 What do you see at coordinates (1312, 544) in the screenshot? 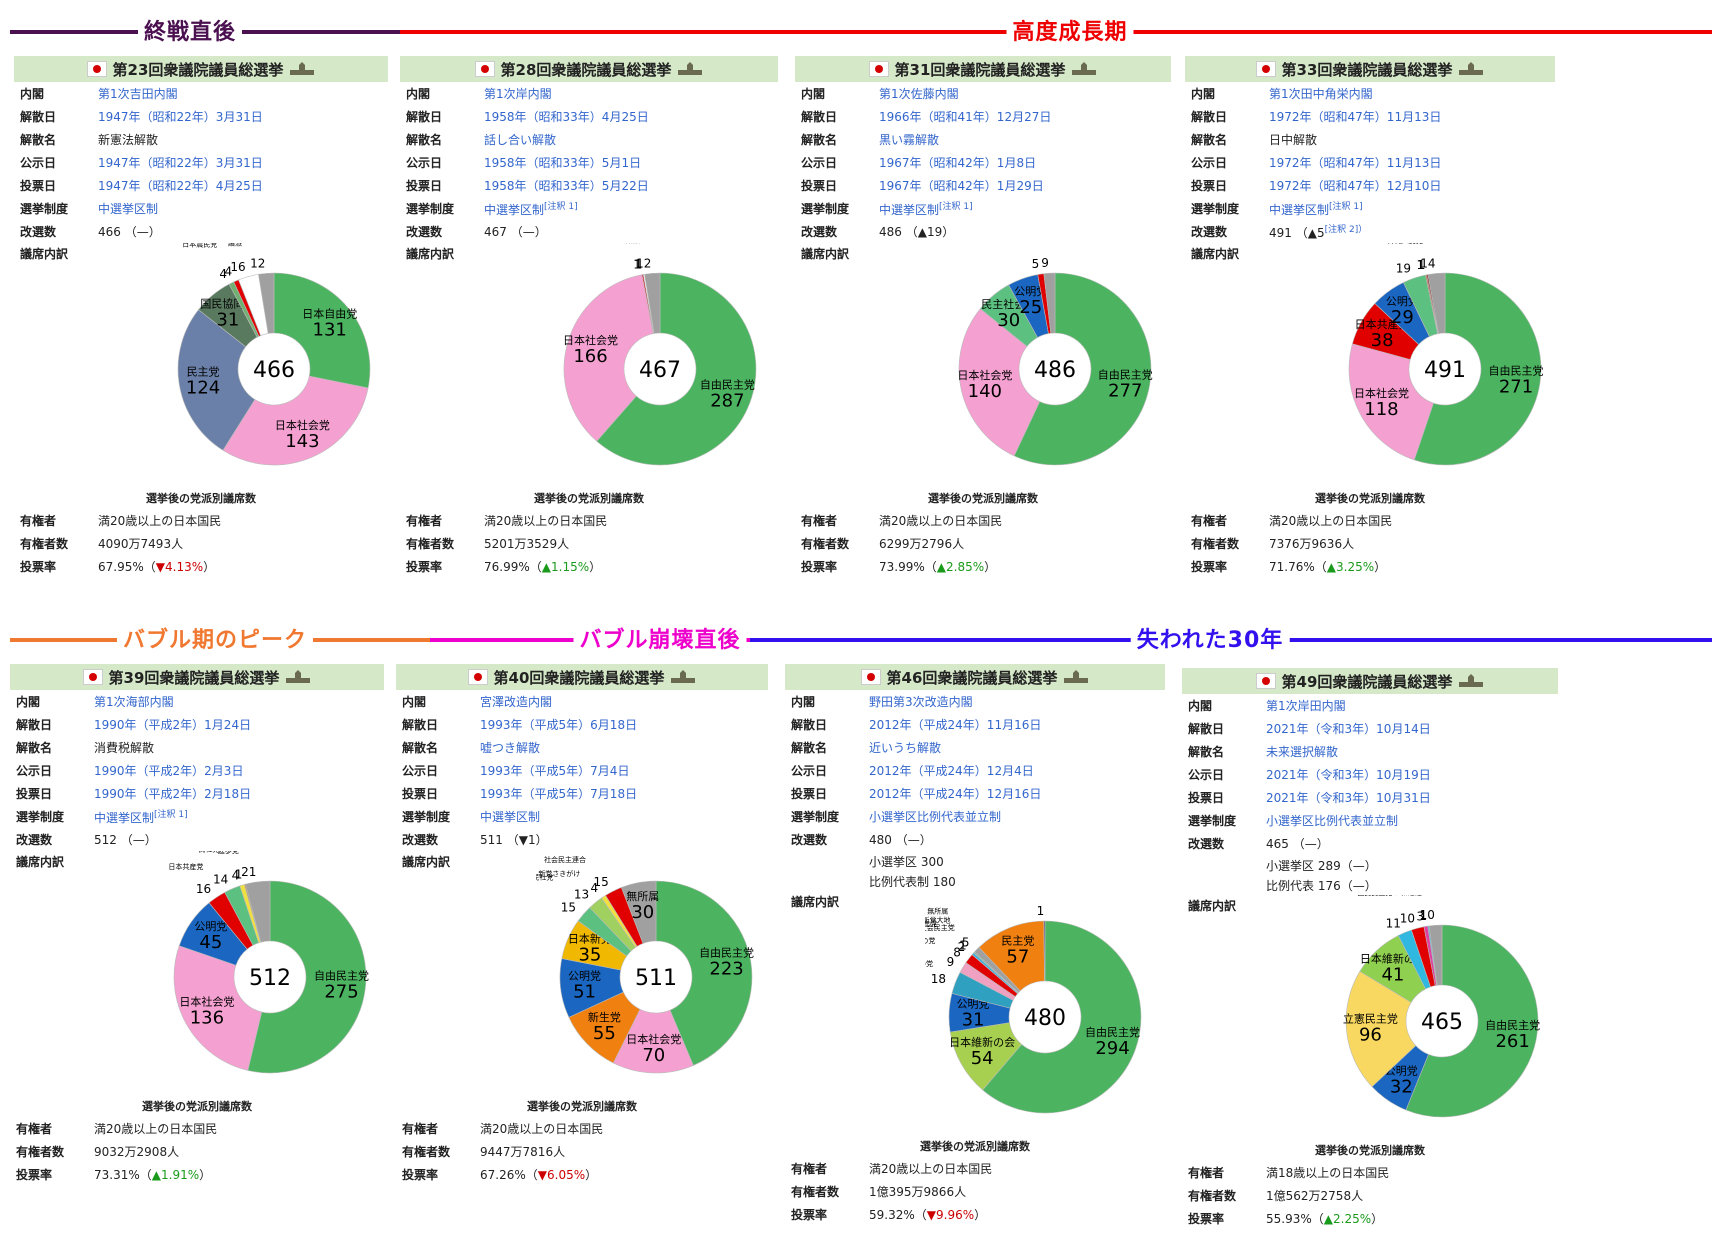
I see `voters-text: 7376万9636人` at bounding box center [1312, 544].